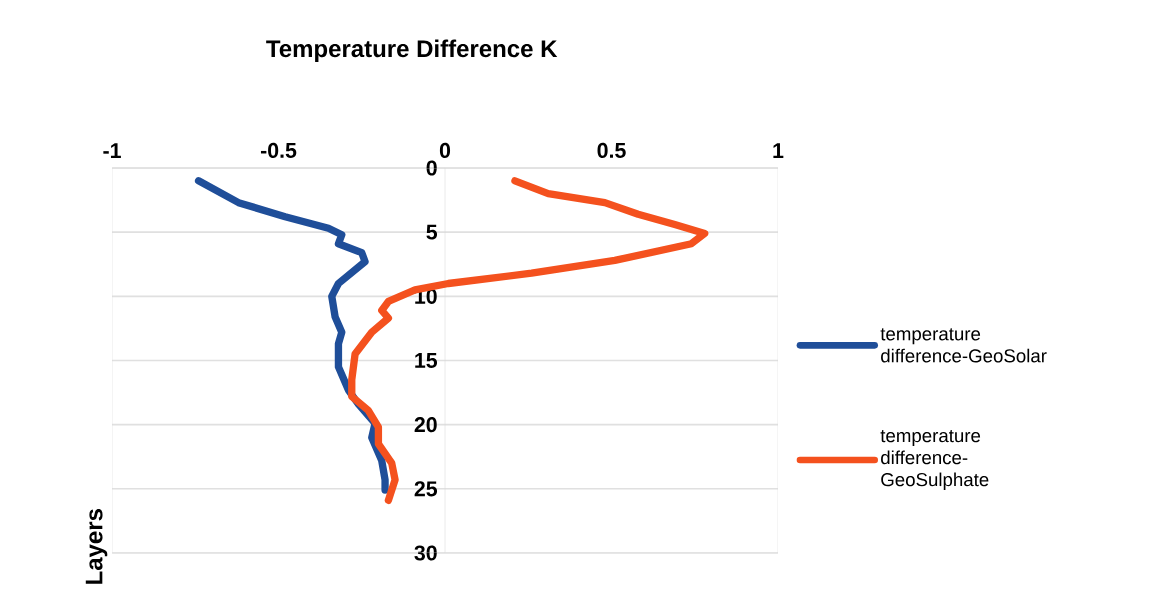 The width and height of the screenshot is (1172, 590). Describe the element at coordinates (278, 150) in the screenshot. I see `x-tick-label: -0.5` at that location.